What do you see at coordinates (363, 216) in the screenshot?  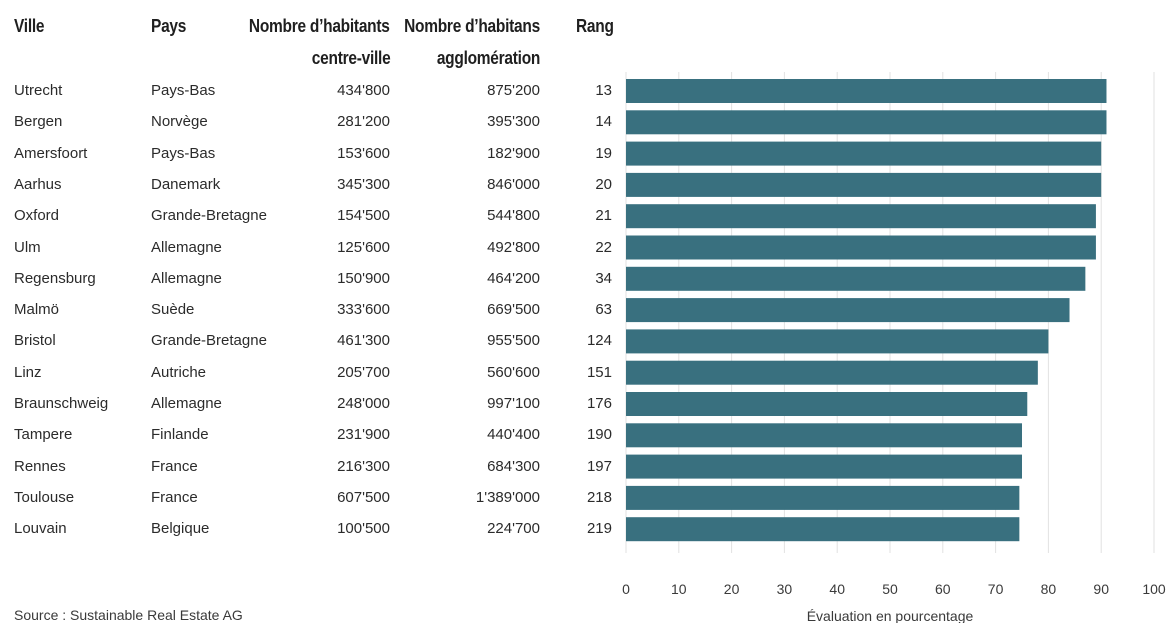 I see `cell-centre: 154'500` at bounding box center [363, 216].